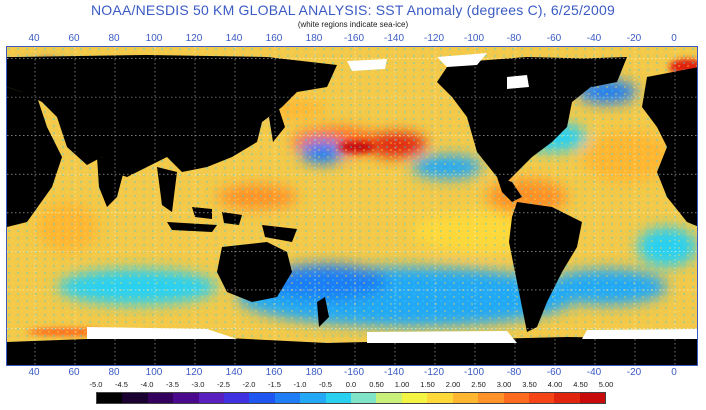 The width and height of the screenshot is (706, 410). Describe the element at coordinates (74, 38) in the screenshot. I see `top-longitude-tick: 60` at that location.